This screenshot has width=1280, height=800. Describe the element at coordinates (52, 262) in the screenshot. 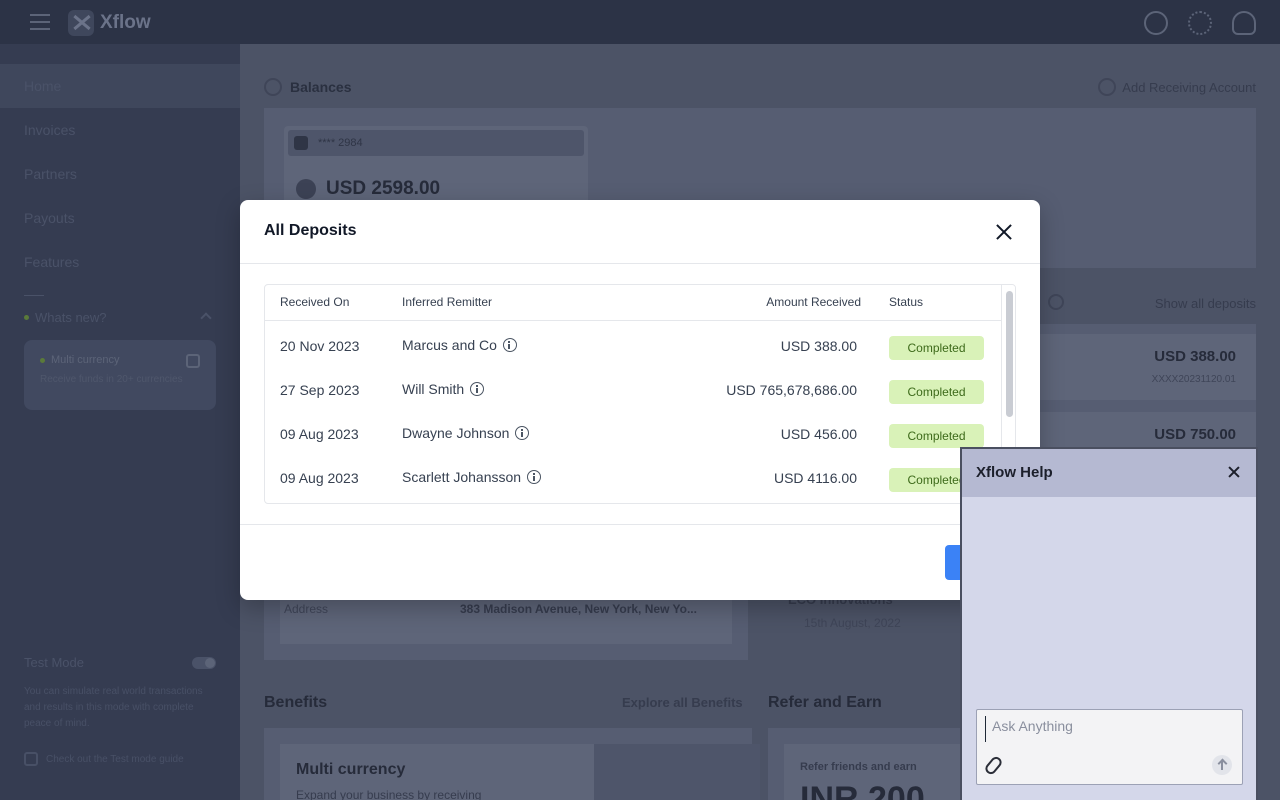

I see `sidebar-item-features: Features` at that location.